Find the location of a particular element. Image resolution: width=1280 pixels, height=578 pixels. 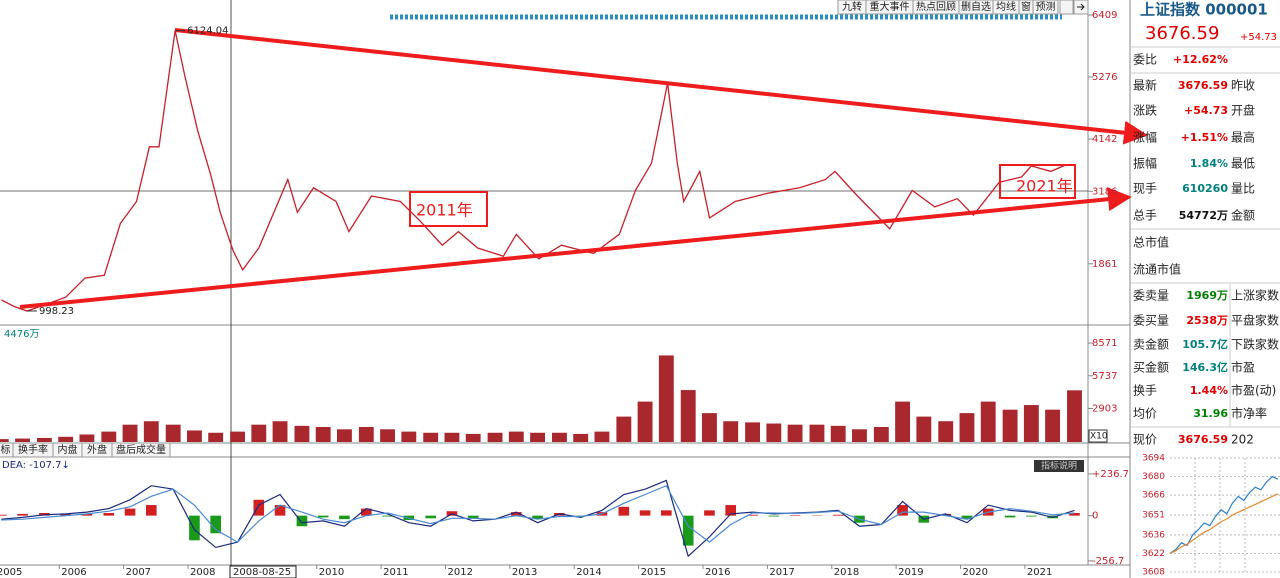

multiplier: X10 is located at coordinates (1099, 437).